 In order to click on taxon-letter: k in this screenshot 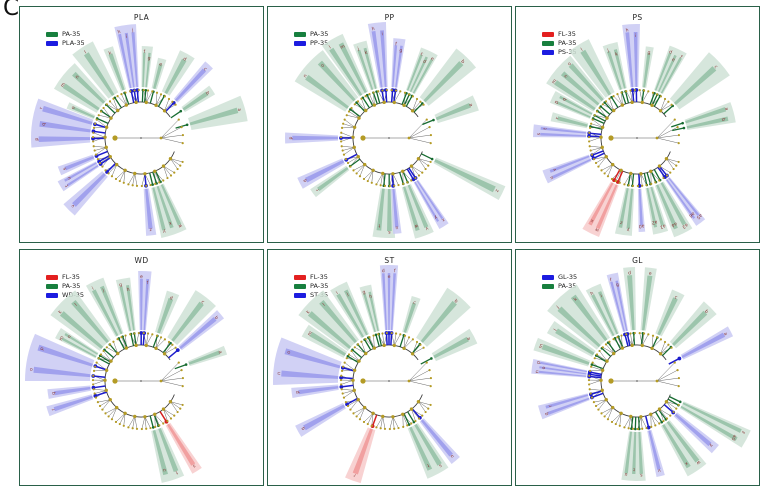, I will do `click(576, 299)`.